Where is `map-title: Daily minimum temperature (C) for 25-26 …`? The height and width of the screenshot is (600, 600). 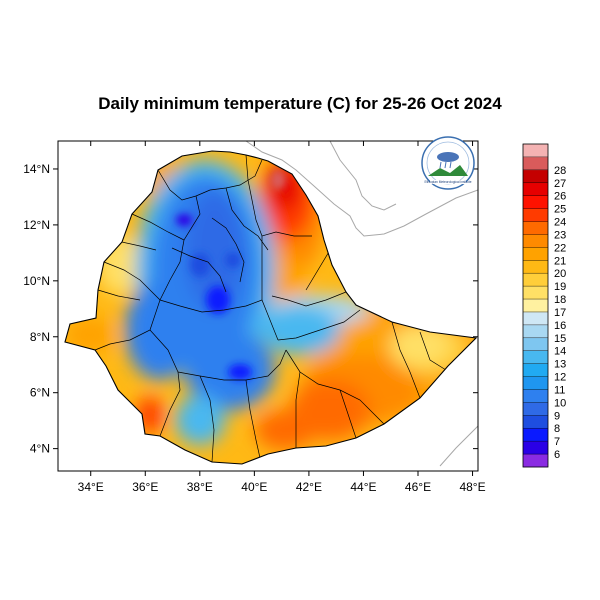
map-title: Daily minimum temperature (C) for 25-26 … is located at coordinates (300, 103).